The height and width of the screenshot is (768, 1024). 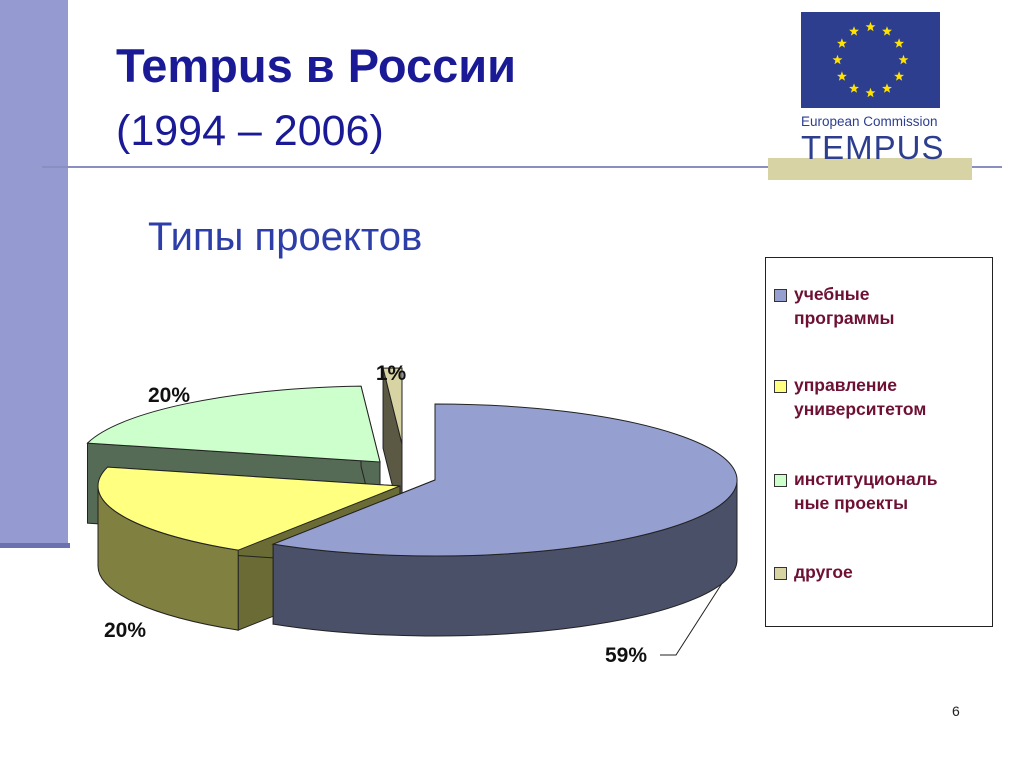 I want to click on pie-data-label: 1%, so click(x=391, y=373).